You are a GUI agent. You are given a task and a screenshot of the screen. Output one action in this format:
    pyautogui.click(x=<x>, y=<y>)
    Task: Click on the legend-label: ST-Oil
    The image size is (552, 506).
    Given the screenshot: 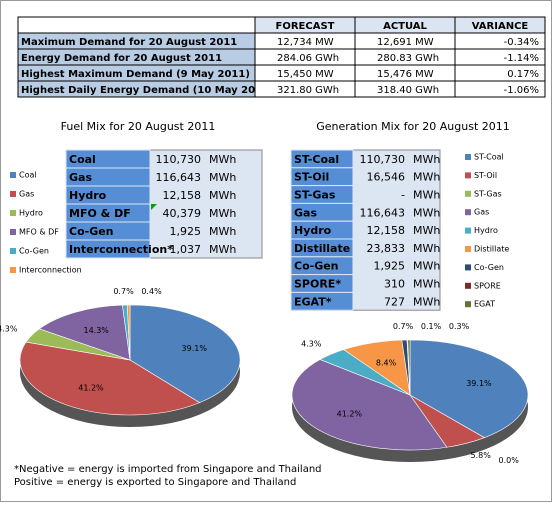 What is the action you would take?
    pyautogui.click(x=485, y=175)
    